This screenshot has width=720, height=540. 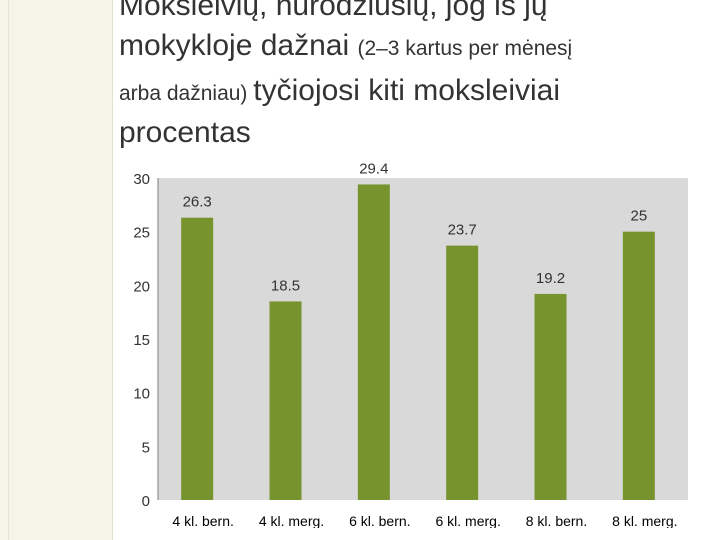 What do you see at coordinates (146, 501) in the screenshot?
I see `y-tick-label: 0` at bounding box center [146, 501].